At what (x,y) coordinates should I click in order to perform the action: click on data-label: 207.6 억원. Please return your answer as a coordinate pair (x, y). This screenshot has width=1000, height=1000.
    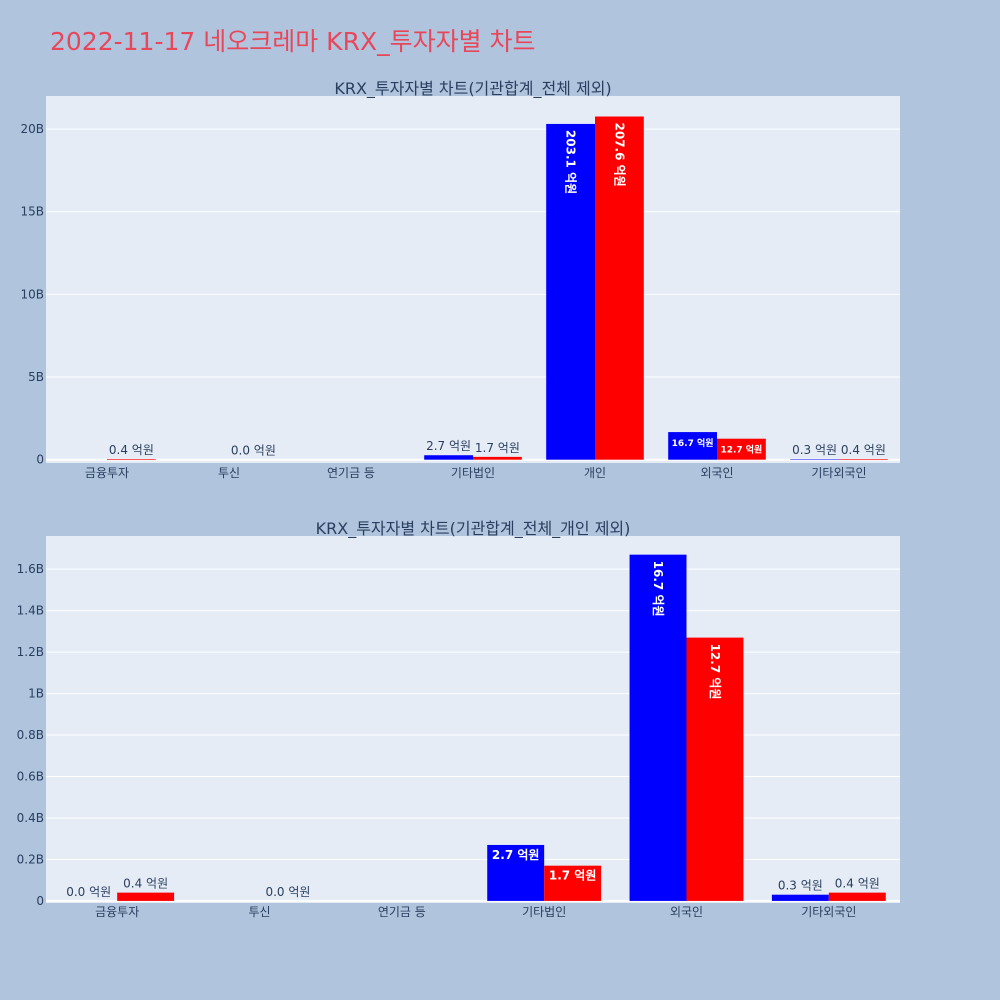
    Looking at the image, I should click on (619, 154).